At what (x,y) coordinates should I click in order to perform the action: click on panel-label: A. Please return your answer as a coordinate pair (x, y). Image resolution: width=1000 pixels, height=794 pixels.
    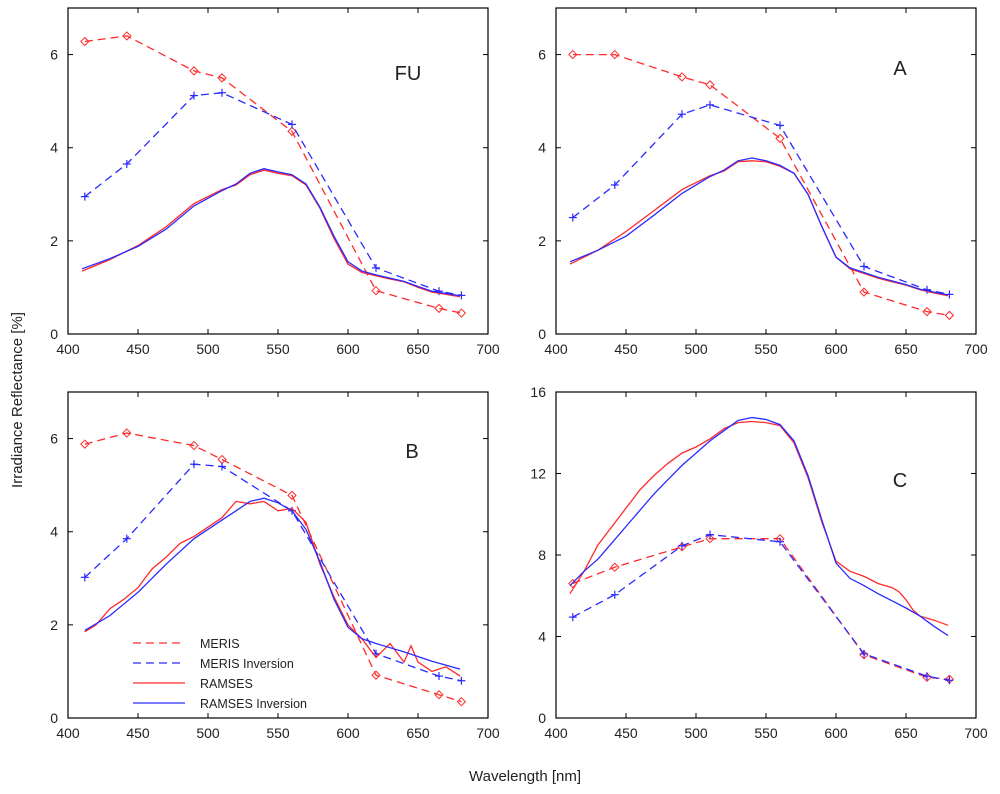
    Looking at the image, I should click on (900, 69).